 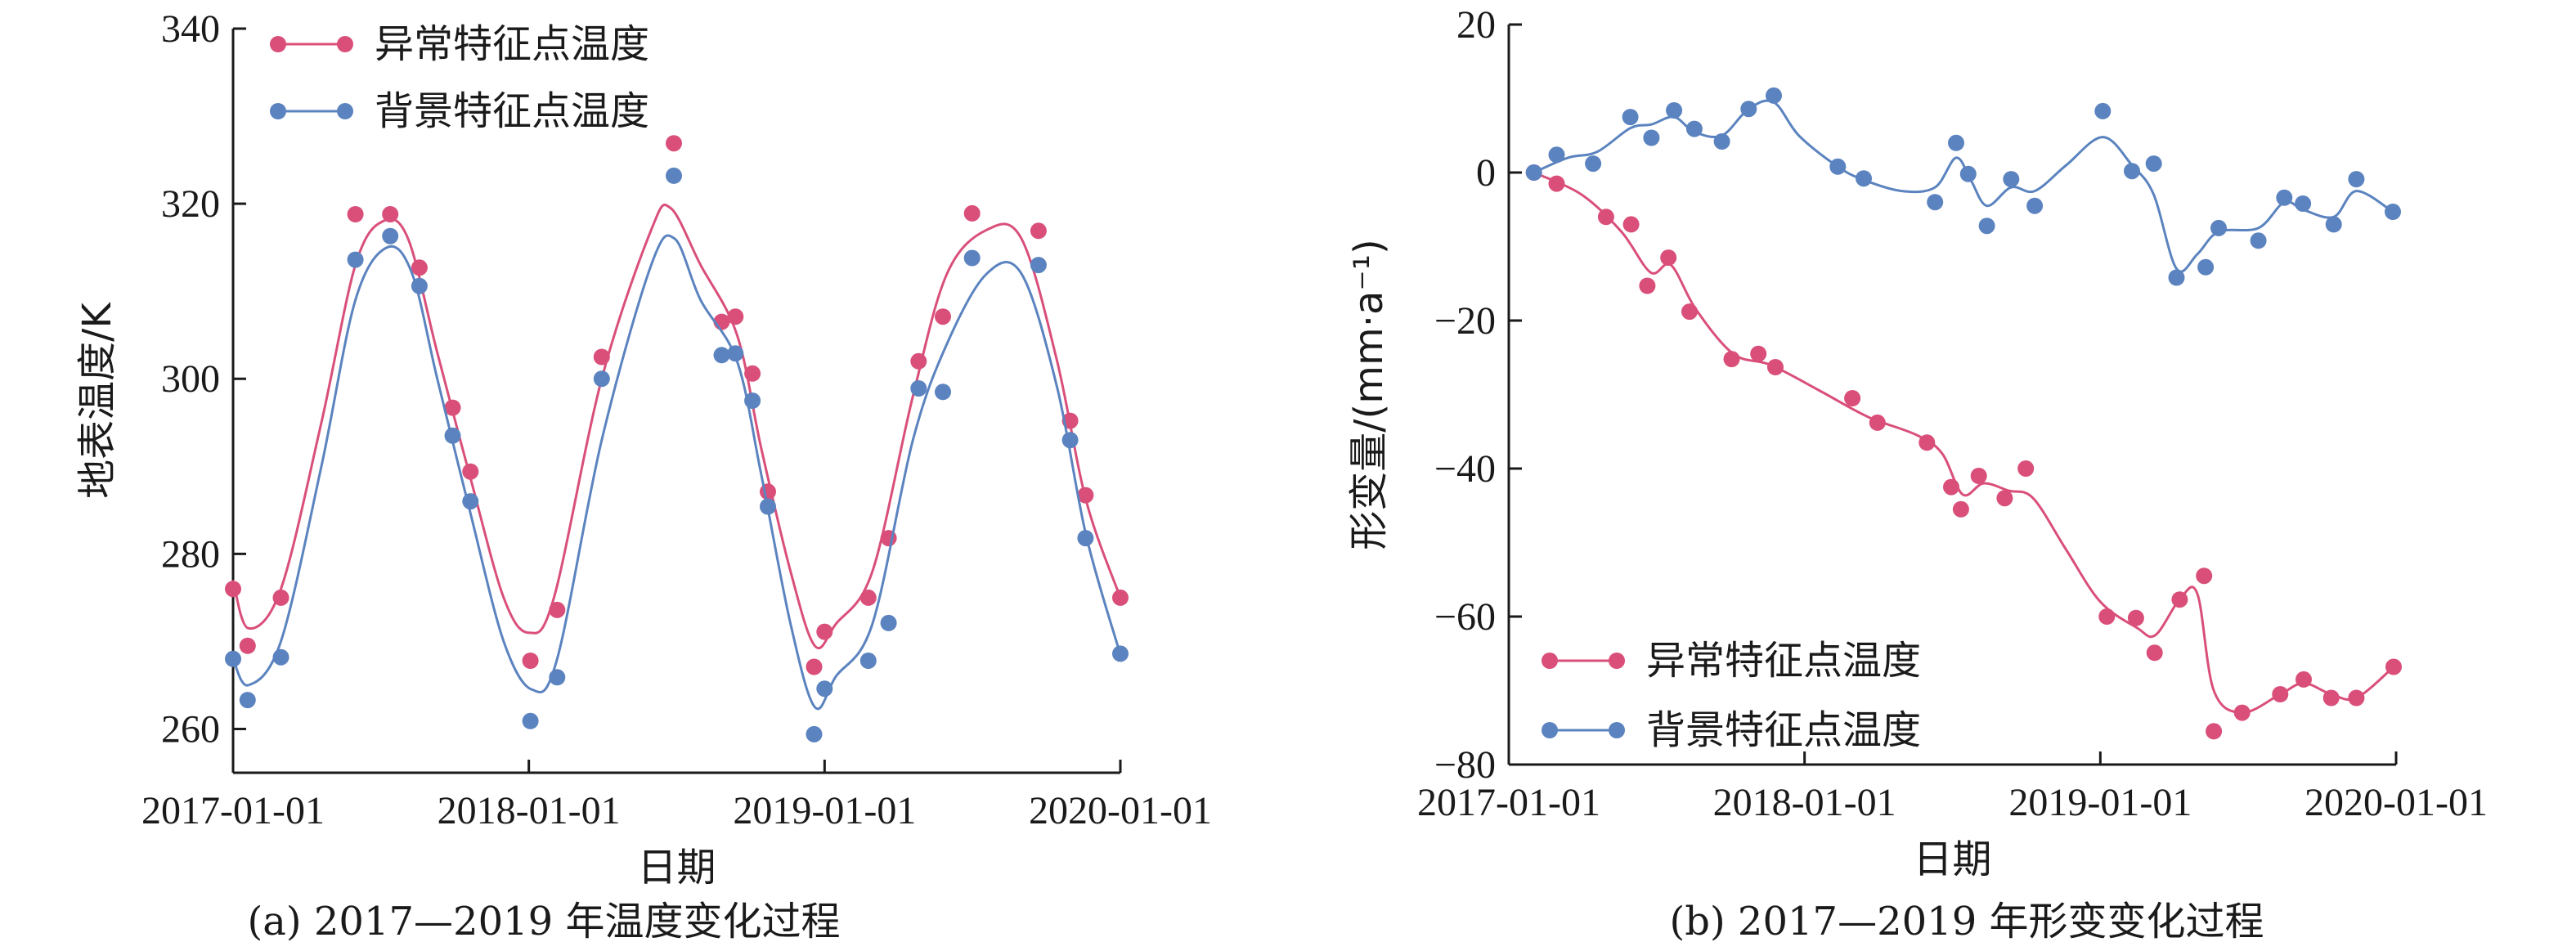 I want to click on y-tick-label: 320, so click(x=190, y=204).